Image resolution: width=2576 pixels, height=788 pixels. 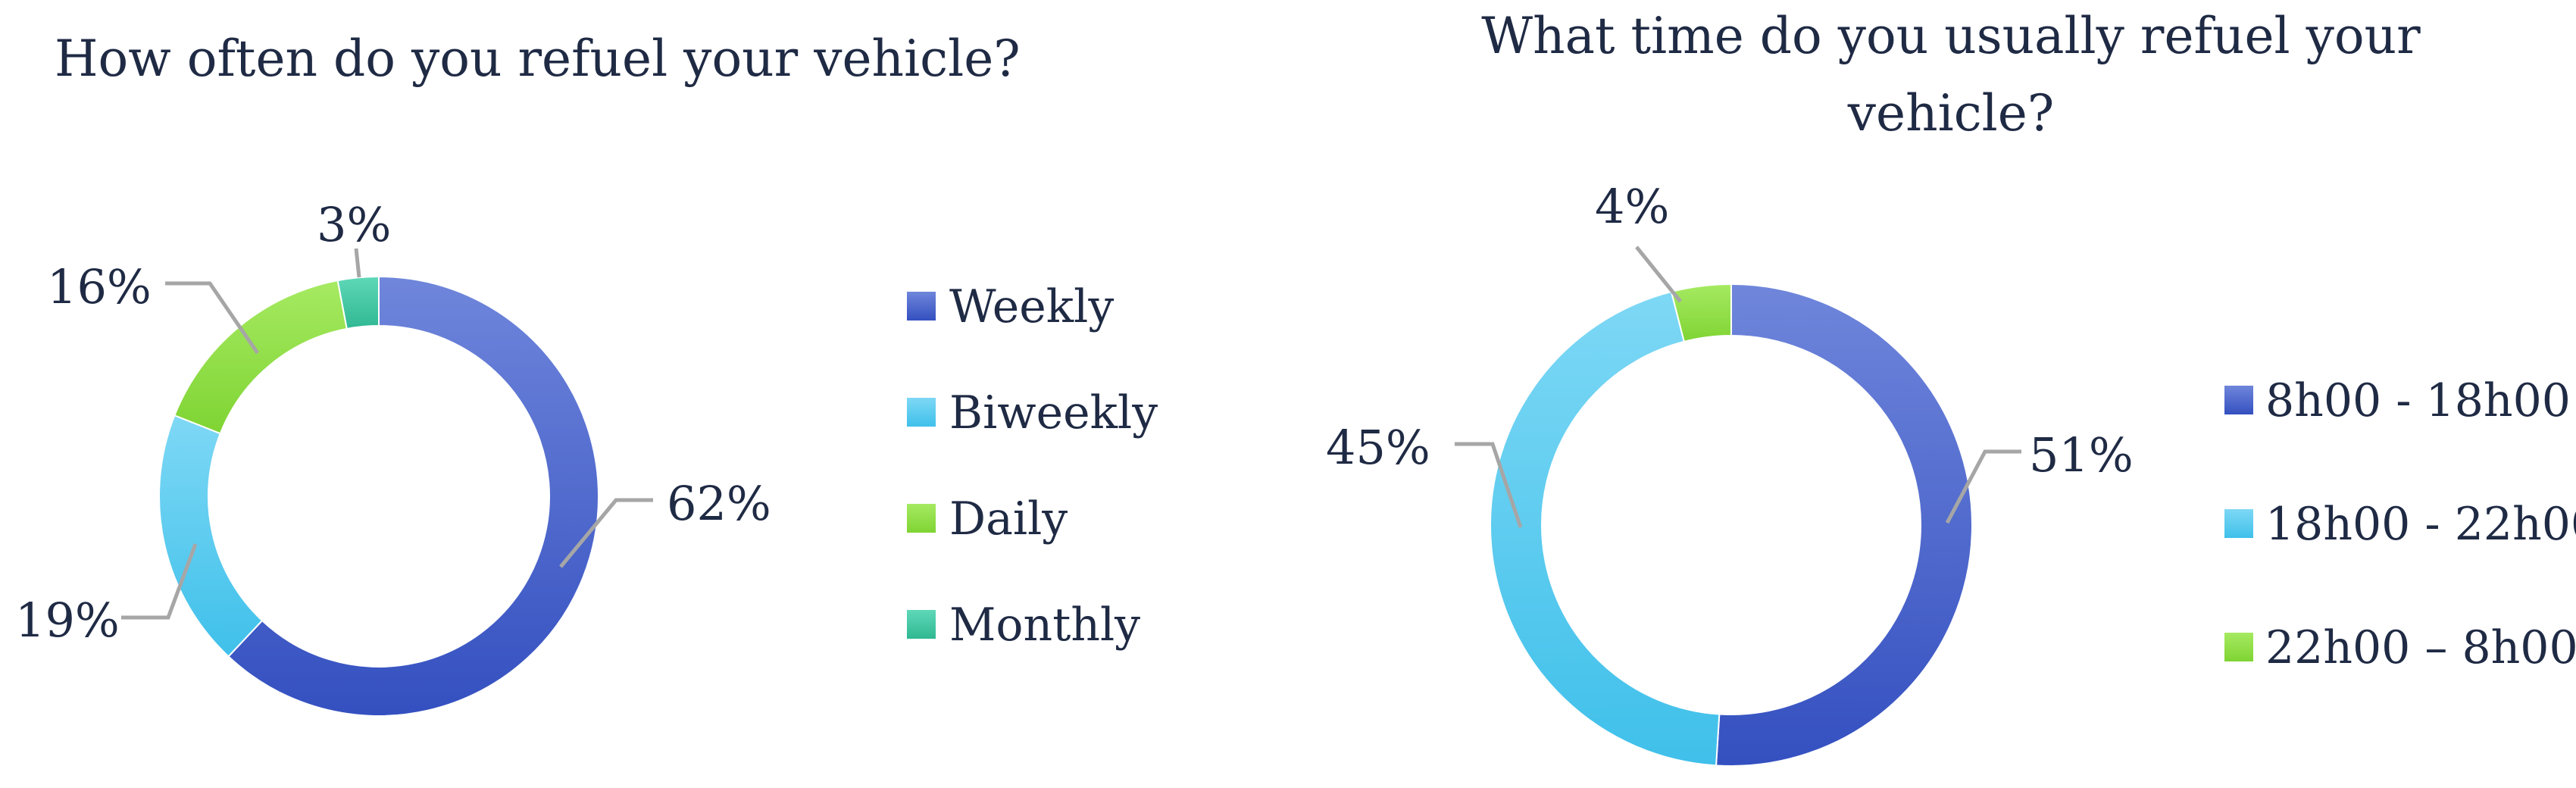 I want to click on chart-2-slices, so click(x=1732, y=525).